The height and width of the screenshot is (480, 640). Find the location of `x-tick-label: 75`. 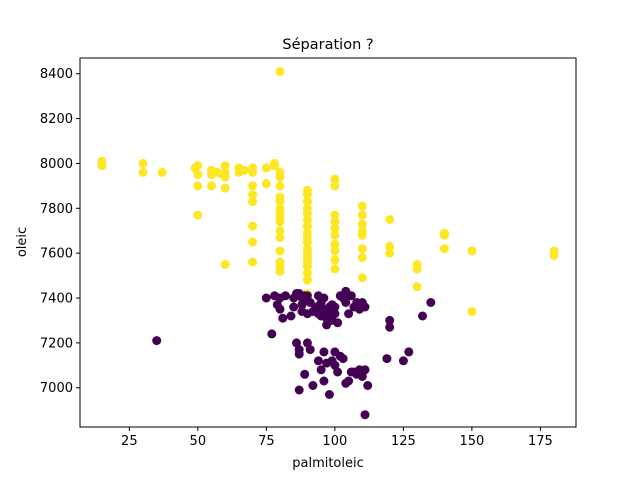

x-tick-label: 75 is located at coordinates (266, 441).